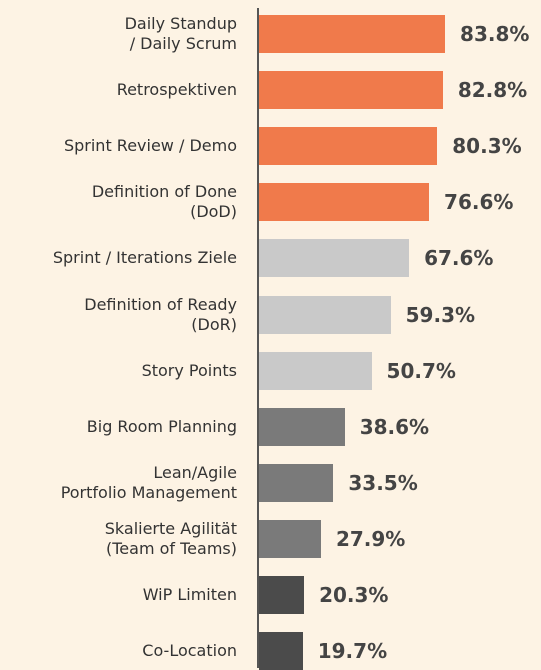 The height and width of the screenshot is (670, 541). What do you see at coordinates (164, 202) in the screenshot?
I see `category-label: Definition of Done (DoD)` at bounding box center [164, 202].